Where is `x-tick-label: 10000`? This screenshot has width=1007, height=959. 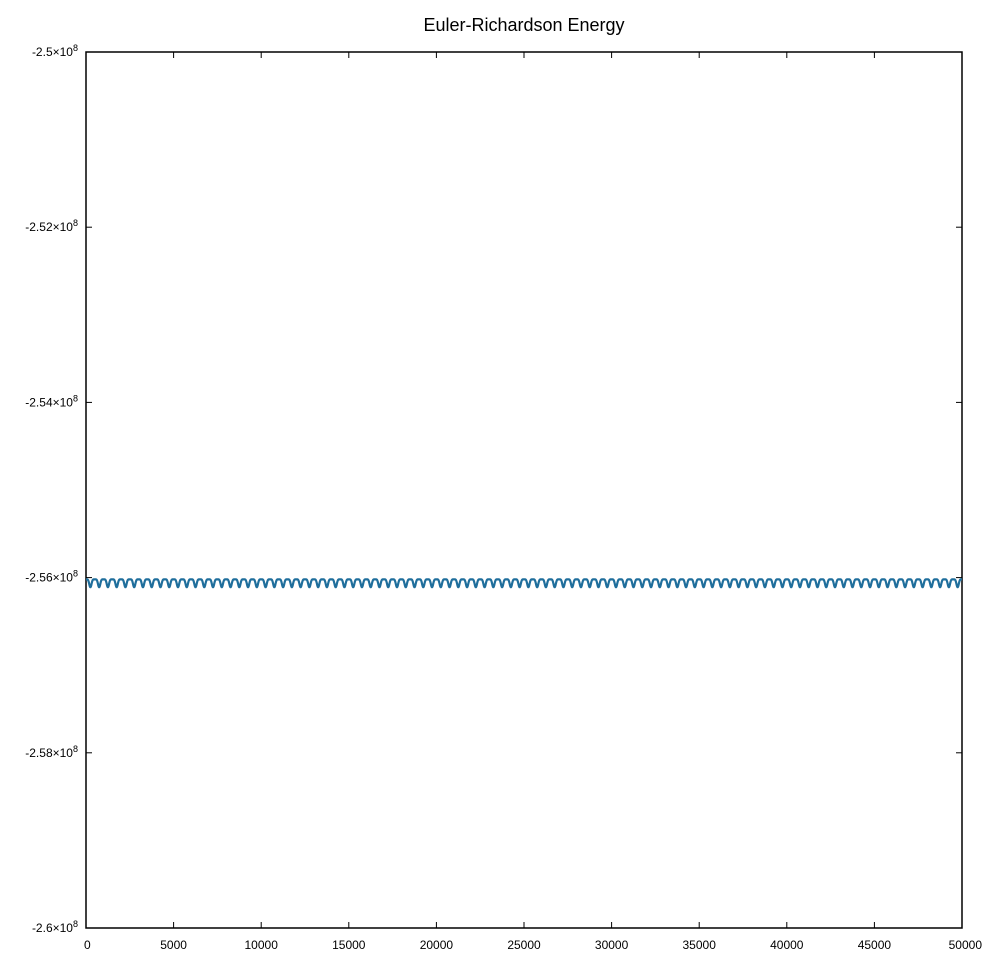 x-tick-label: 10000 is located at coordinates (262, 945).